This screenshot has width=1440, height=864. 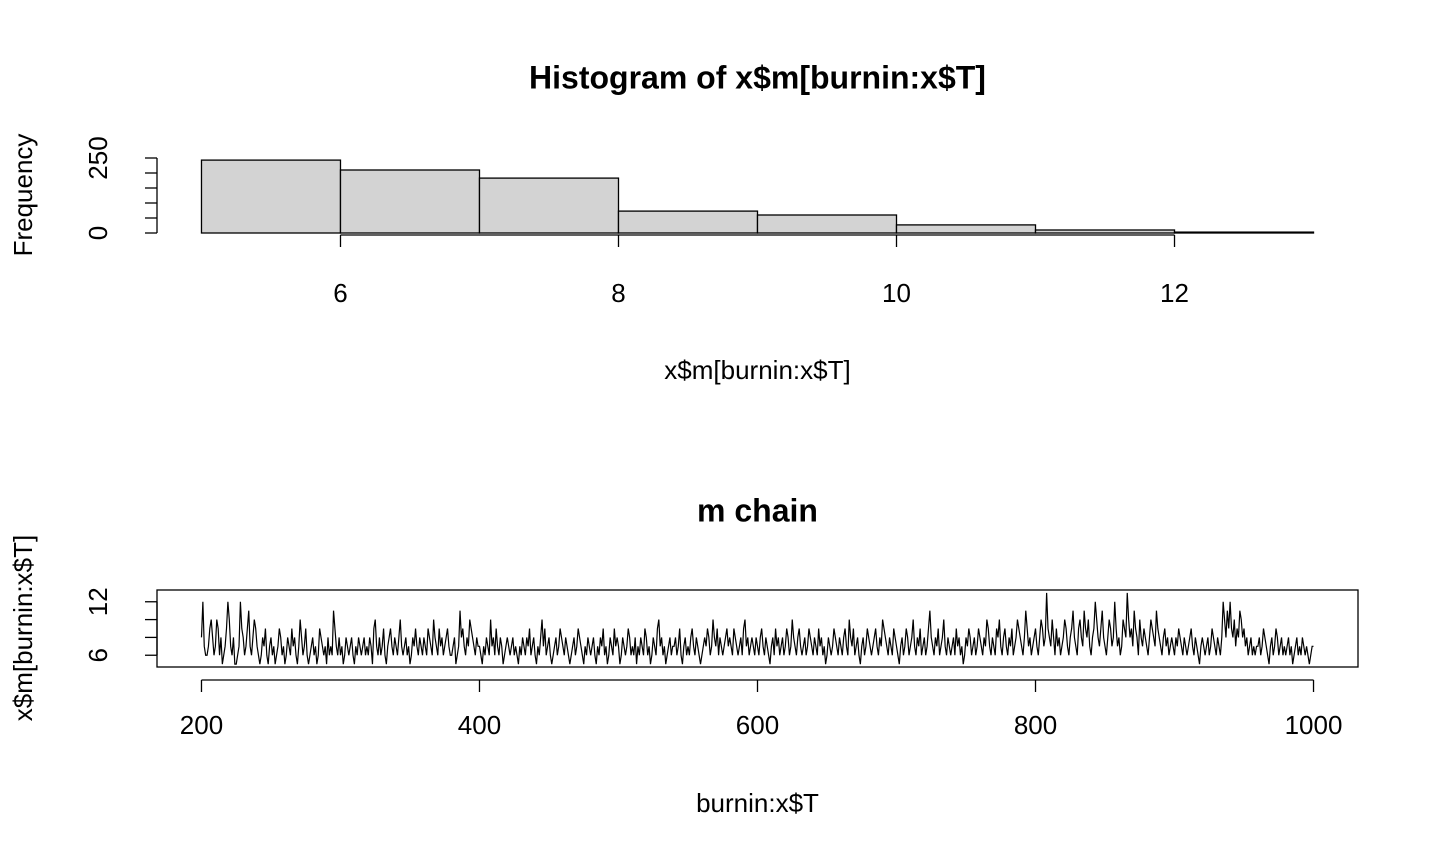 What do you see at coordinates (757, 370) in the screenshot?
I see `x-axis-title: x$m[burnin:x$T]` at bounding box center [757, 370].